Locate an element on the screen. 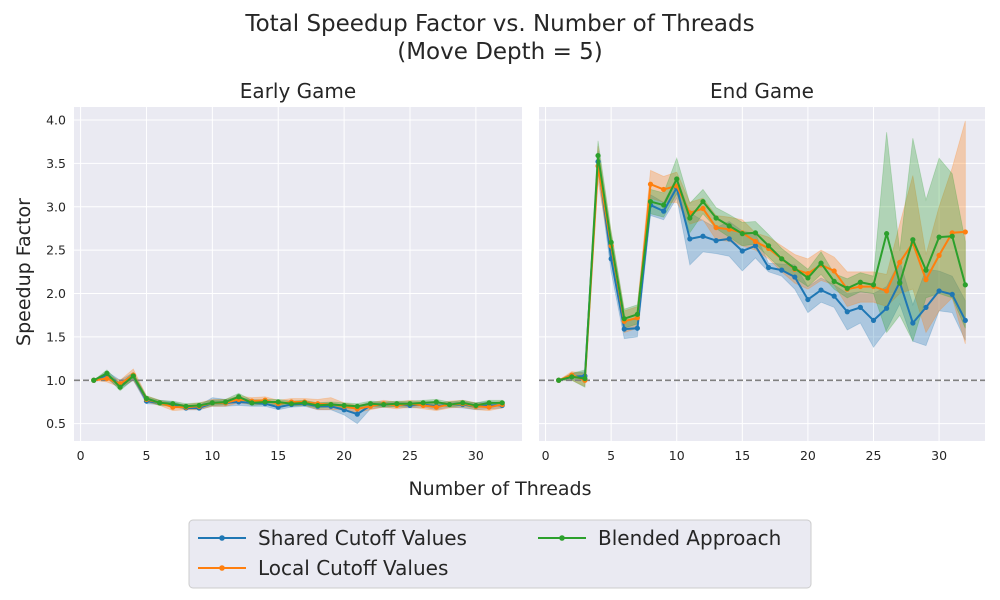  x-tick-label: 25 is located at coordinates (410, 455).